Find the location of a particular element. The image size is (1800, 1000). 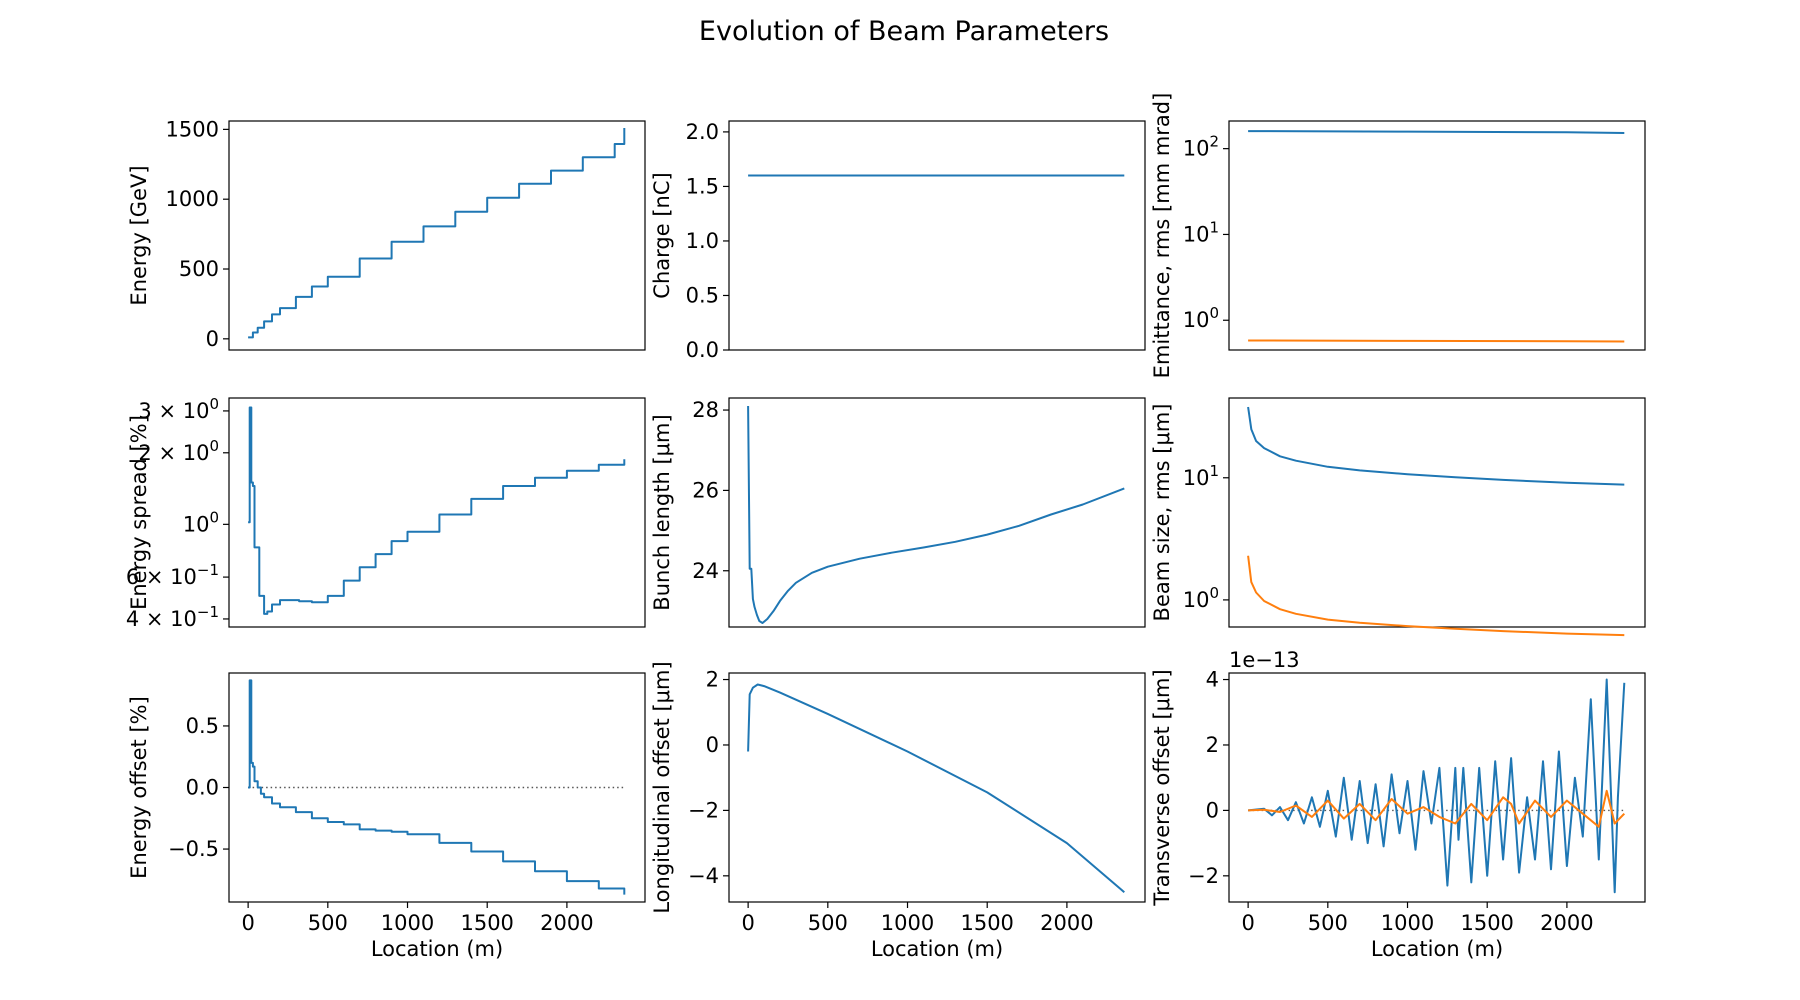

y-tick-label: −4 is located at coordinates (703, 876).